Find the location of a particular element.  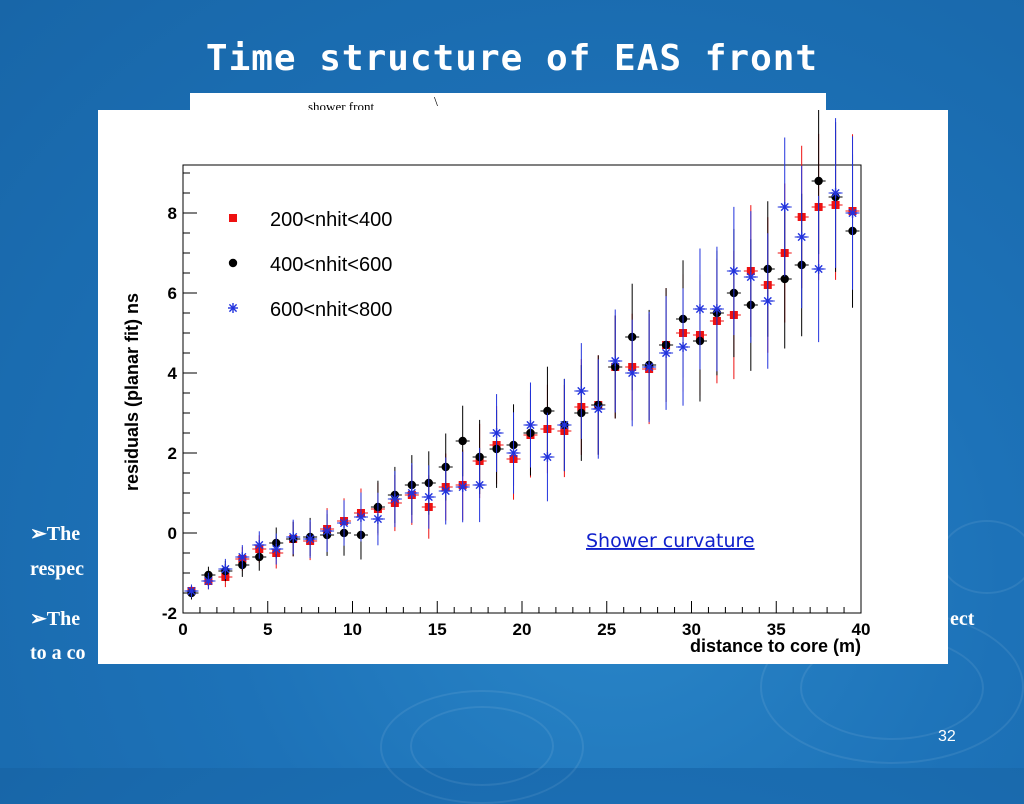

bullet-2-right-fragment: ect is located at coordinates (962, 619).